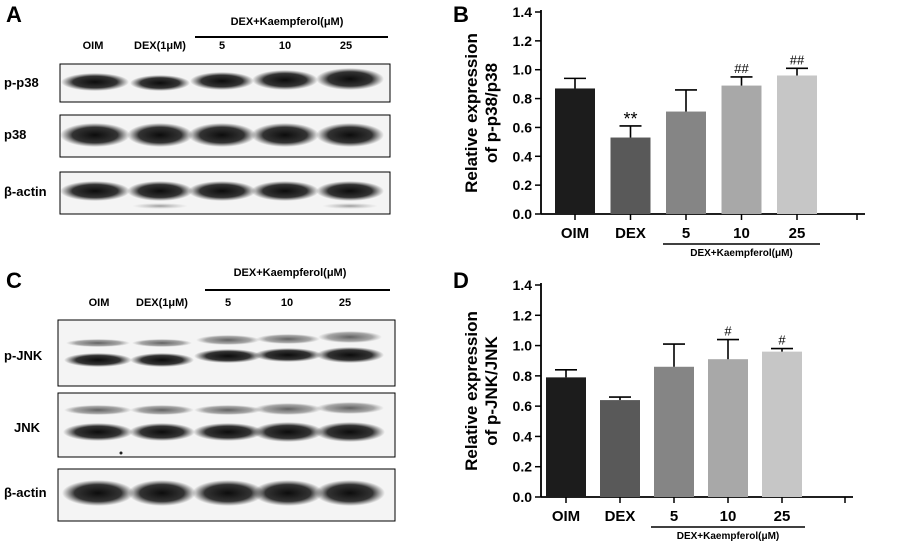 The height and width of the screenshot is (546, 899). Describe the element at coordinates (523, 497) in the screenshot. I see `chart-d-y-tick-label: 0.0` at that location.